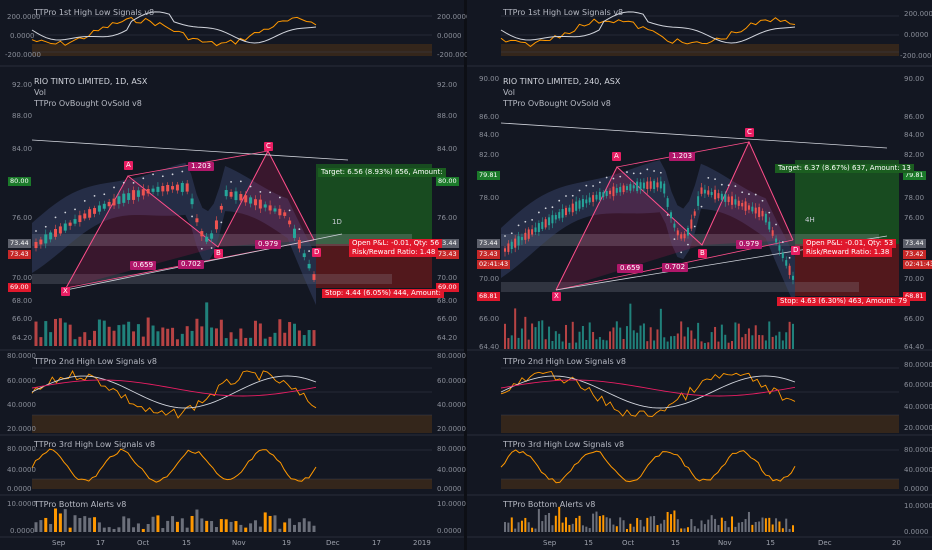 This screenshot has height=550, width=932. What do you see at coordinates (488, 254) in the screenshot?
I see `entry-price-tag: 73.43` at bounding box center [488, 254].